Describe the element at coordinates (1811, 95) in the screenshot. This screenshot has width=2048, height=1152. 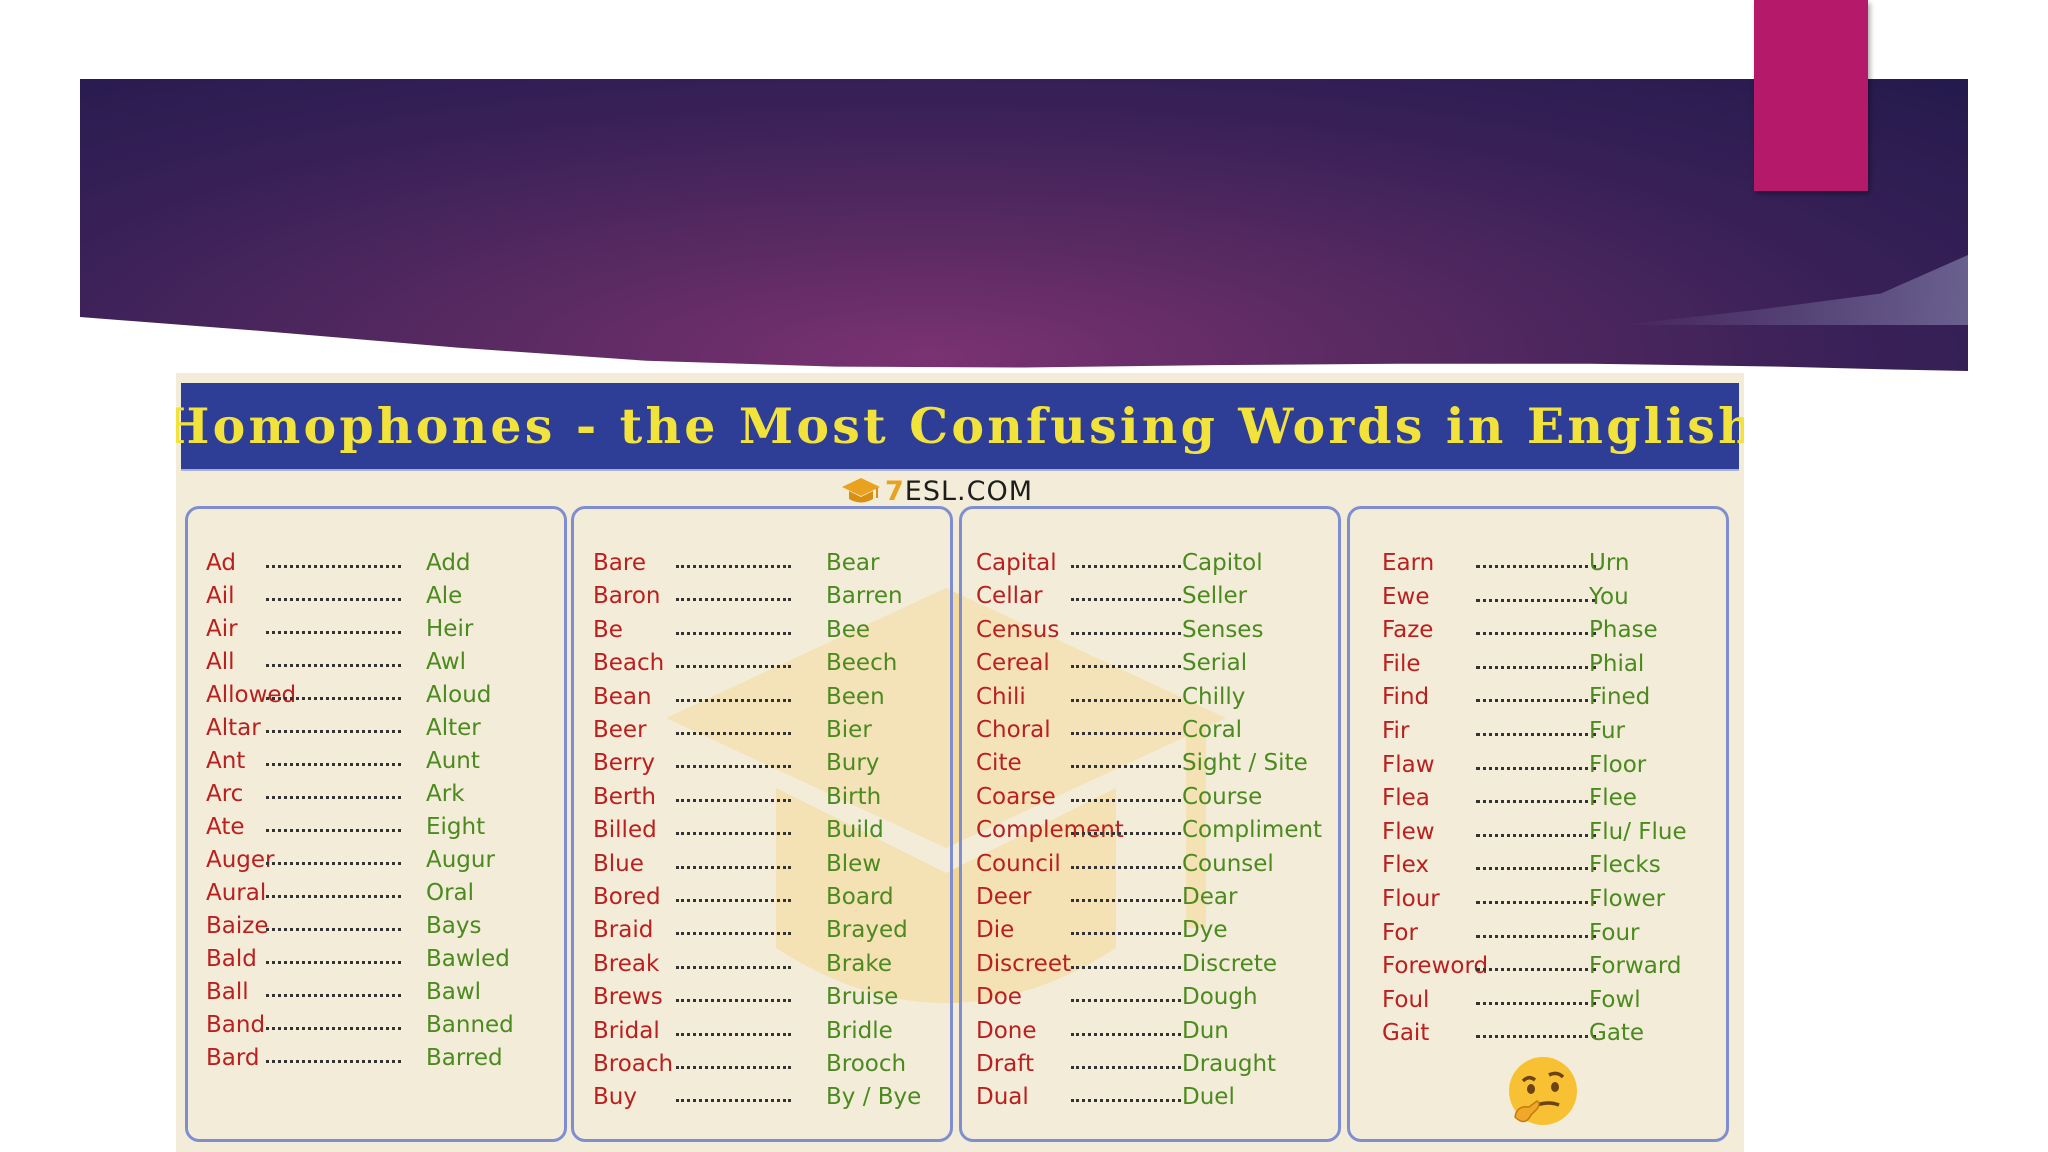
I see `accent-tab` at that location.